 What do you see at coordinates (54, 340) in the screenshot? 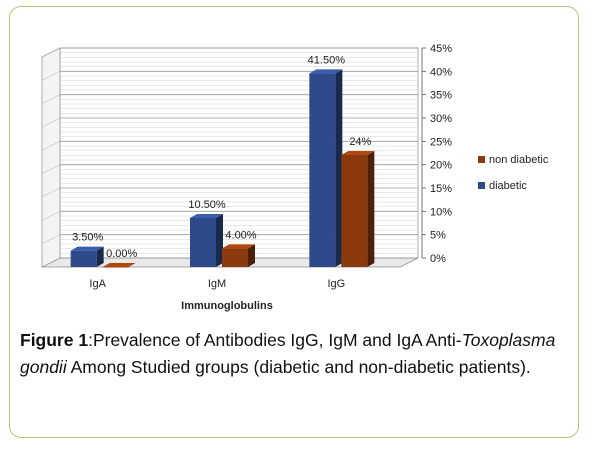
I see `caption-label: Figure 1` at bounding box center [54, 340].